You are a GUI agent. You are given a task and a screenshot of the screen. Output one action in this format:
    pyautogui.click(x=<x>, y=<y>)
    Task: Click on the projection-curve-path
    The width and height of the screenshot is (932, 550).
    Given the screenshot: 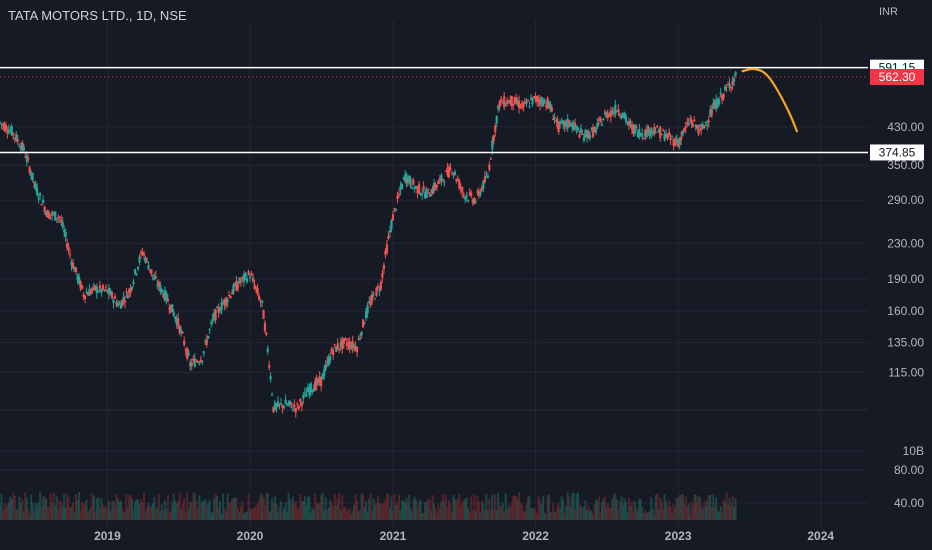 What is the action you would take?
    pyautogui.click(x=770, y=100)
    